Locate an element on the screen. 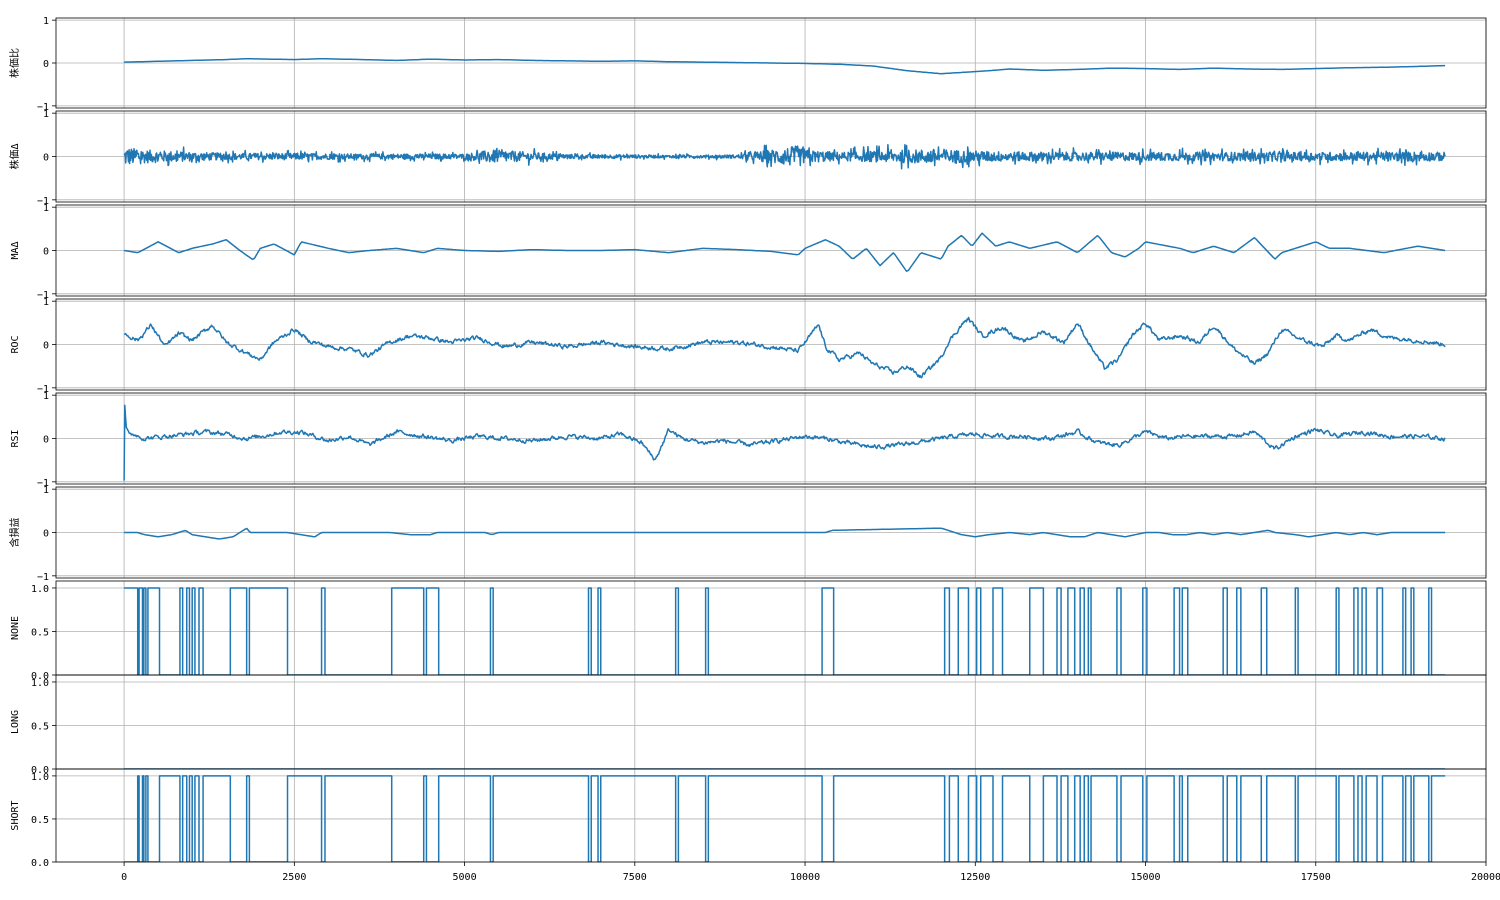  subplot-株価比: −1 0 1 株価比 is located at coordinates (747, 64).